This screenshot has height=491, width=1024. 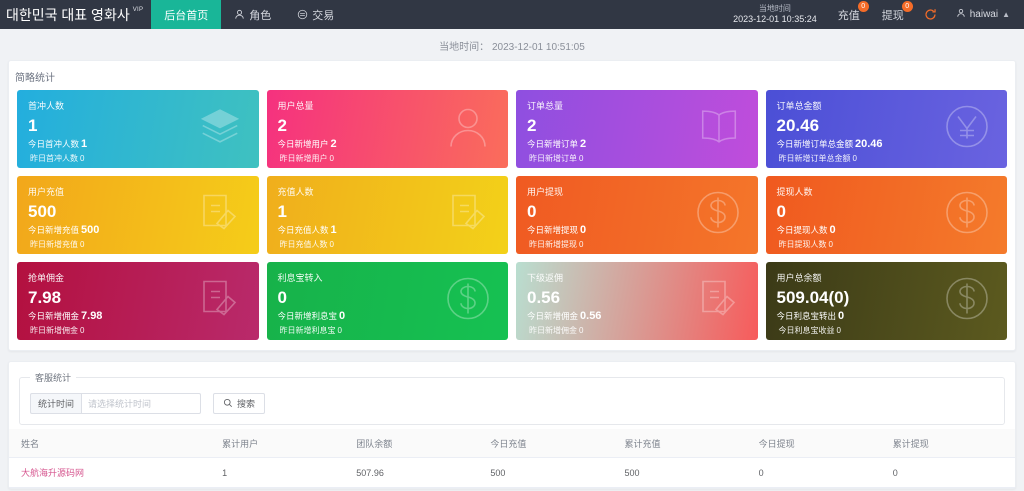 What do you see at coordinates (387, 215) in the screenshot?
I see `stat-card: 充值人数 1 今日充值人数 1 昨日充值人数 0` at bounding box center [387, 215].